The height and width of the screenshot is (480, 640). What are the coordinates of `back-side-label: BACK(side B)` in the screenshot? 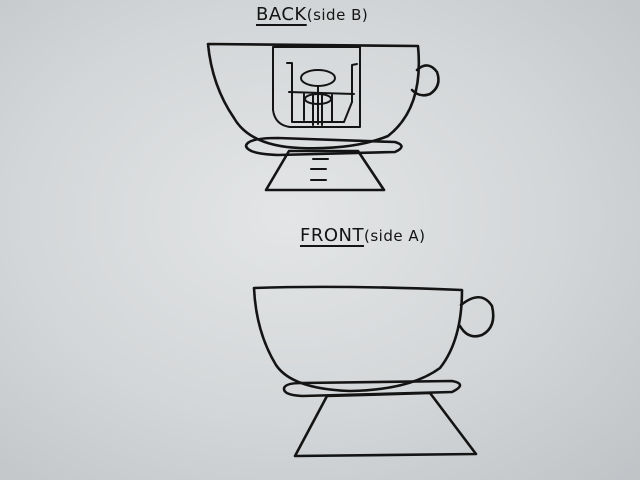 It's located at (312, 14).